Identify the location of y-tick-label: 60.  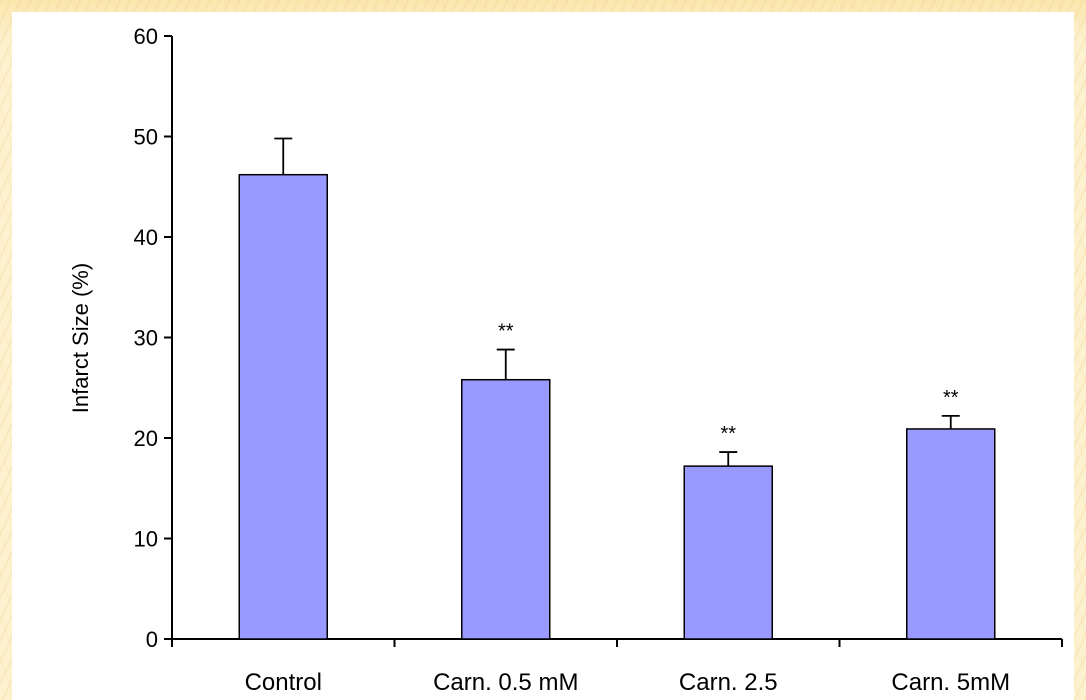
(146, 36).